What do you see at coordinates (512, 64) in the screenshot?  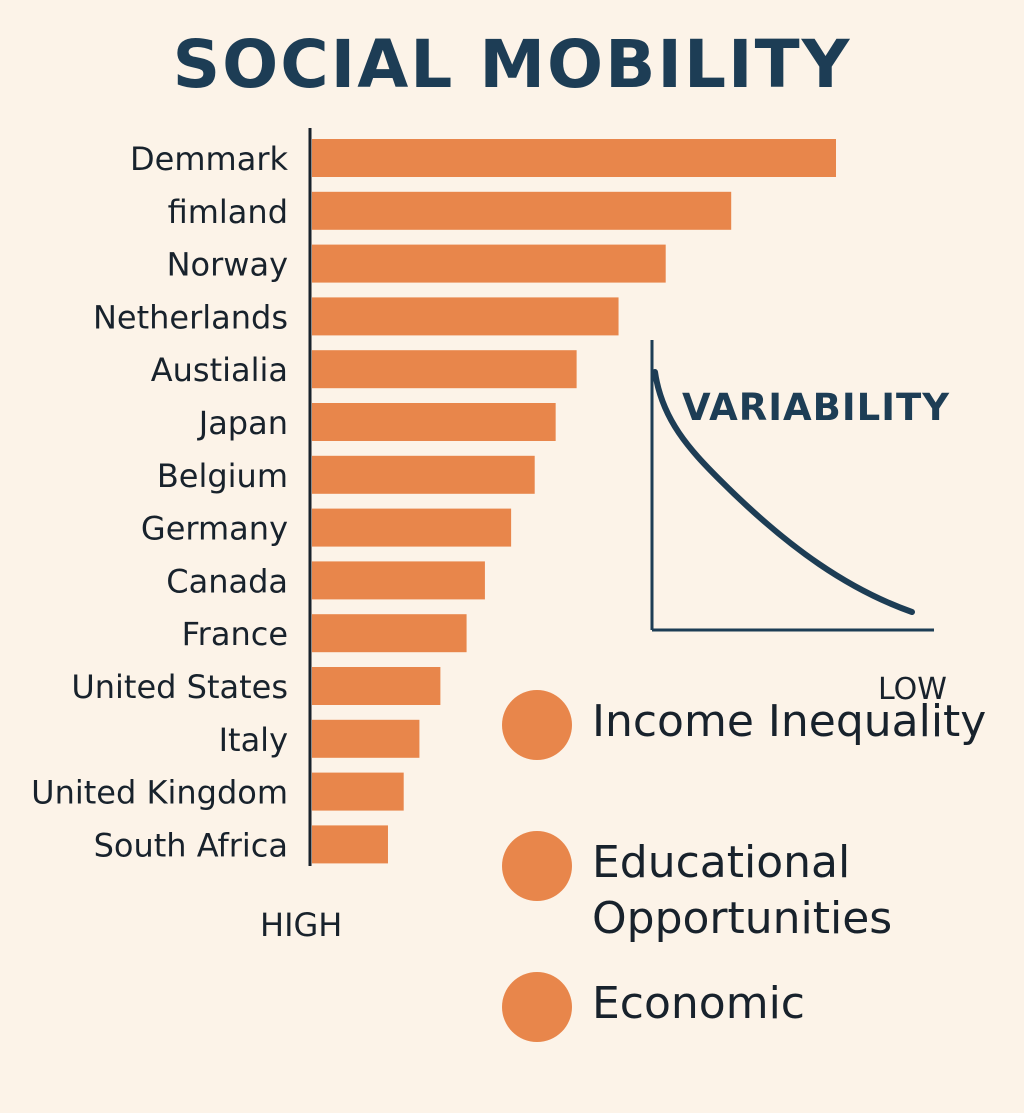 I see `chart-title: SOCIAL MOBILITY` at bounding box center [512, 64].